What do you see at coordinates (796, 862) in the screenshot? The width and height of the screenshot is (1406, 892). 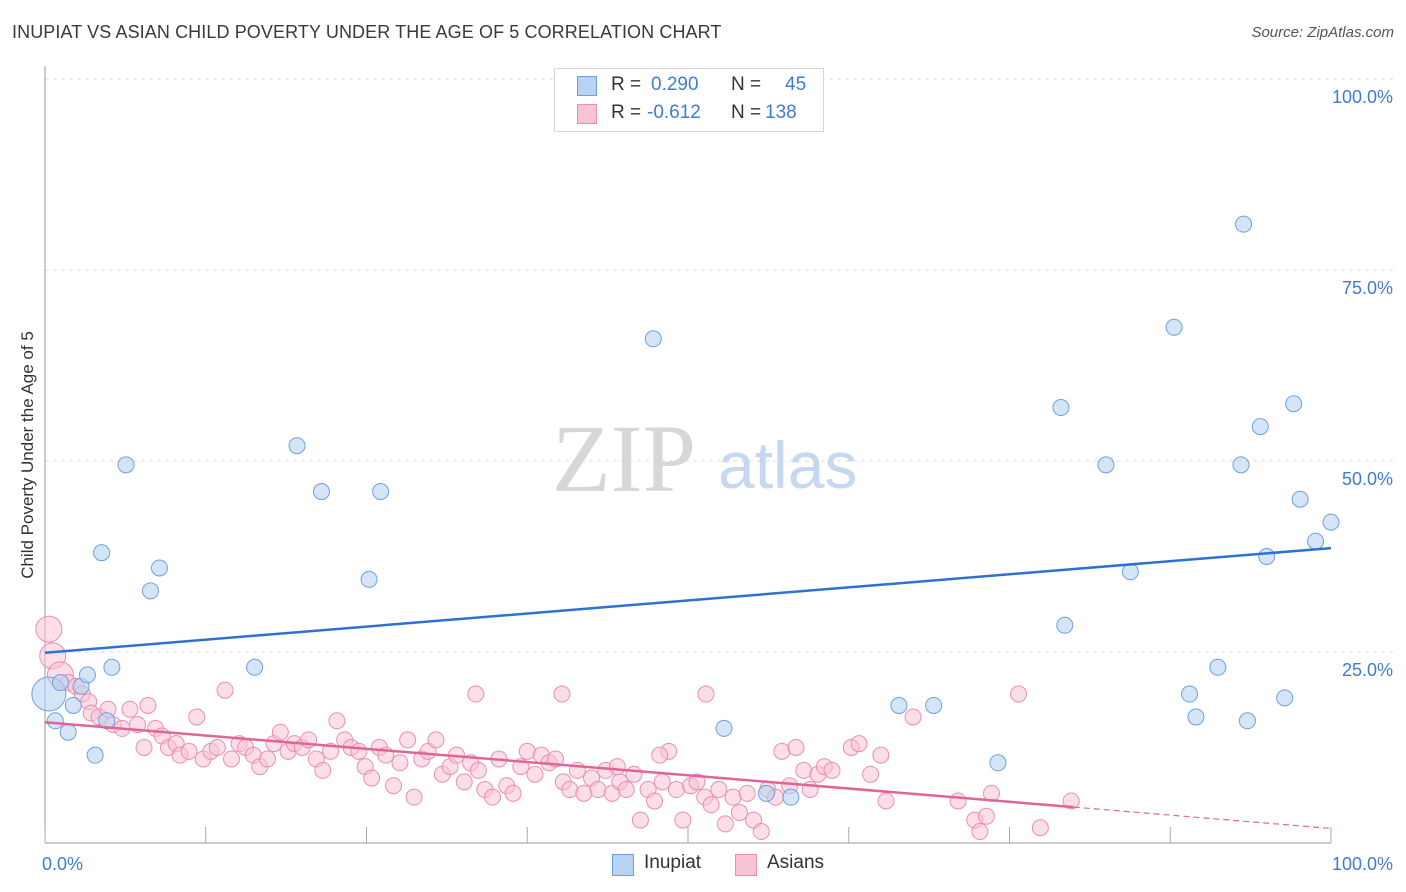 I see `asians-legend-label: Asians` at bounding box center [796, 862].